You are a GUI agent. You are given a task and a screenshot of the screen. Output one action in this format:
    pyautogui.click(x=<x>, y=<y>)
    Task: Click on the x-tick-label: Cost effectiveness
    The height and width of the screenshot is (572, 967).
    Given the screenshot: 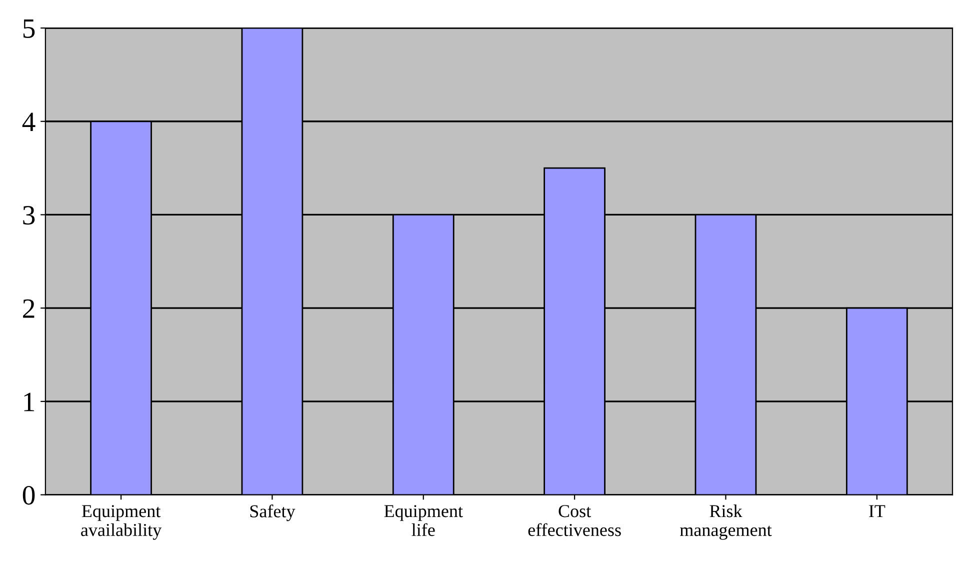 What is the action you would take?
    pyautogui.click(x=574, y=520)
    